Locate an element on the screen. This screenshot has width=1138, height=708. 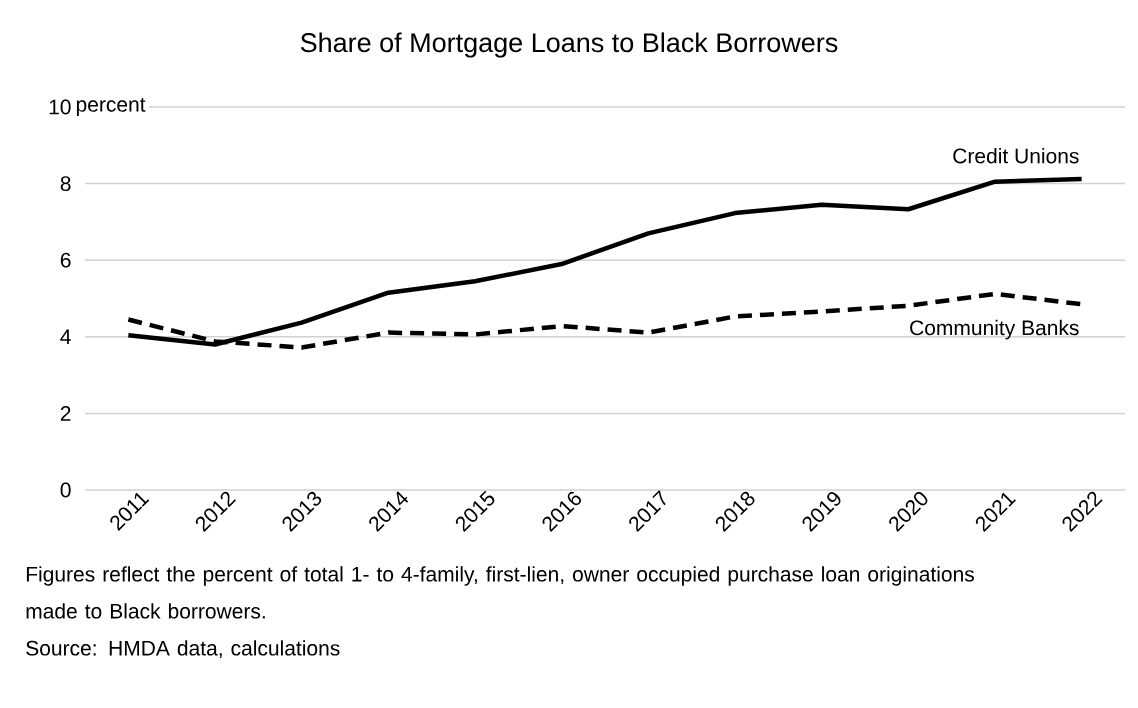
source-note: Source: HMDA data, calculations is located at coordinates (183, 649).